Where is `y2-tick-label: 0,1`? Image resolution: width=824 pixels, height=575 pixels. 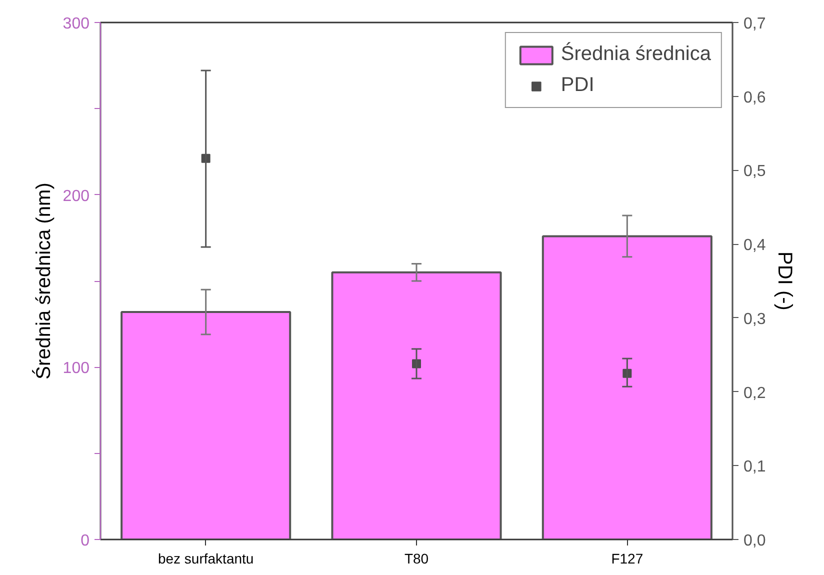
y2-tick-label: 0,1 is located at coordinates (755, 467).